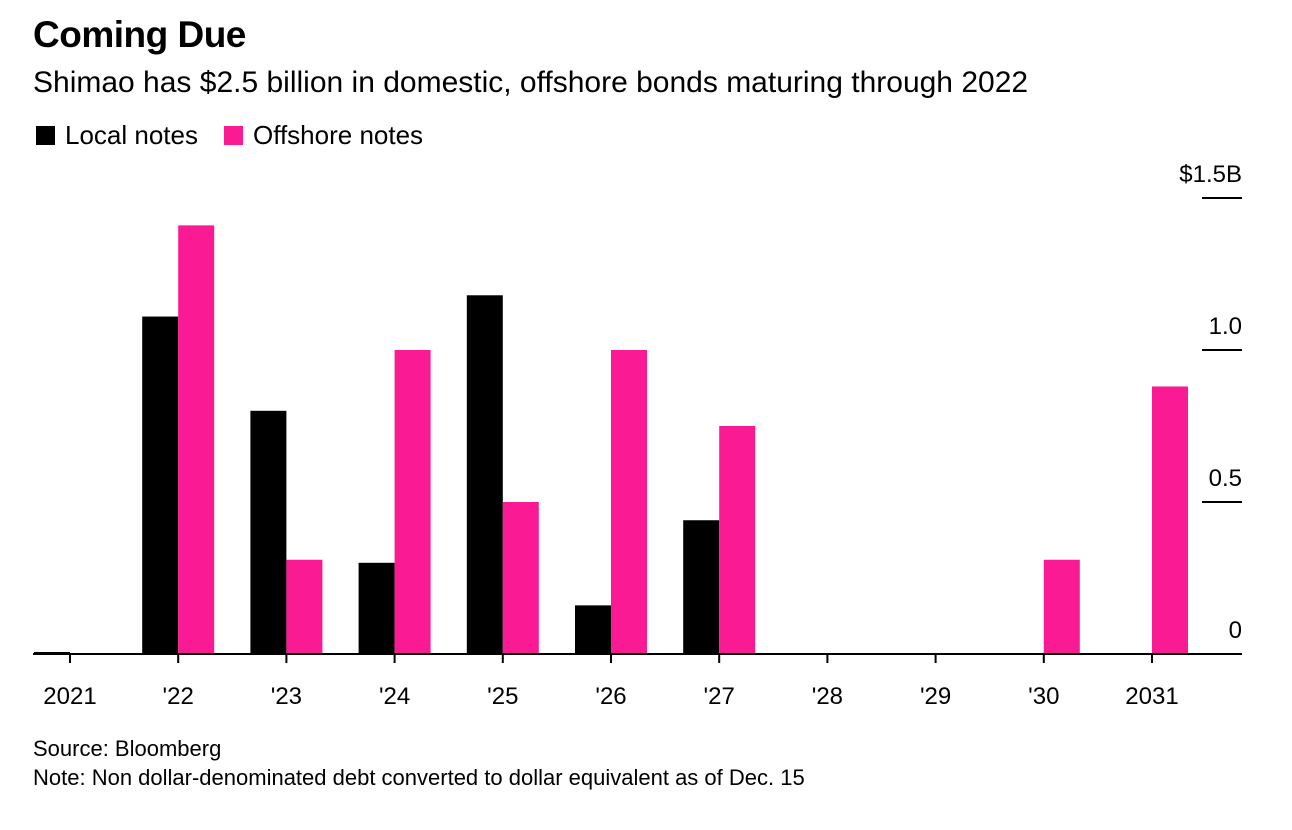 Image resolution: width=1292 pixels, height=830 pixels. Describe the element at coordinates (935, 696) in the screenshot. I see `x-tick-label: '29` at that location.